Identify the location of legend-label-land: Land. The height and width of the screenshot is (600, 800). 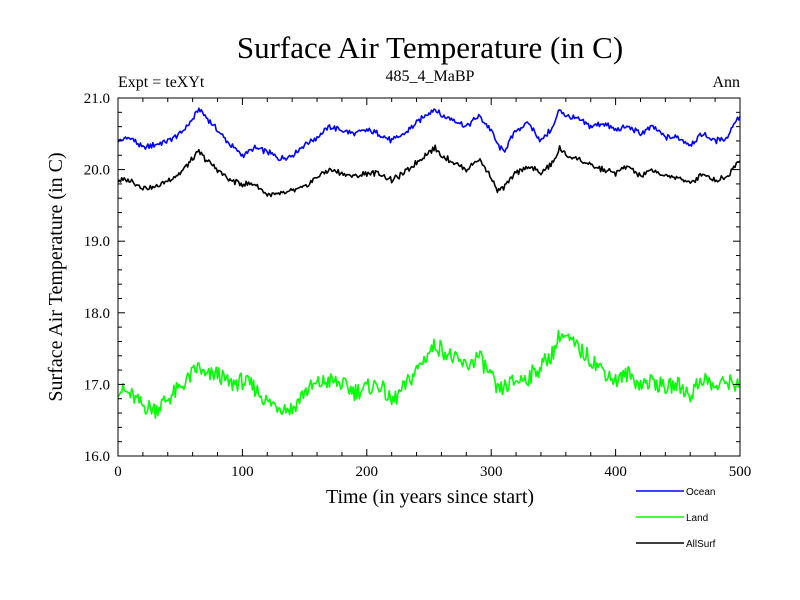
(697, 518).